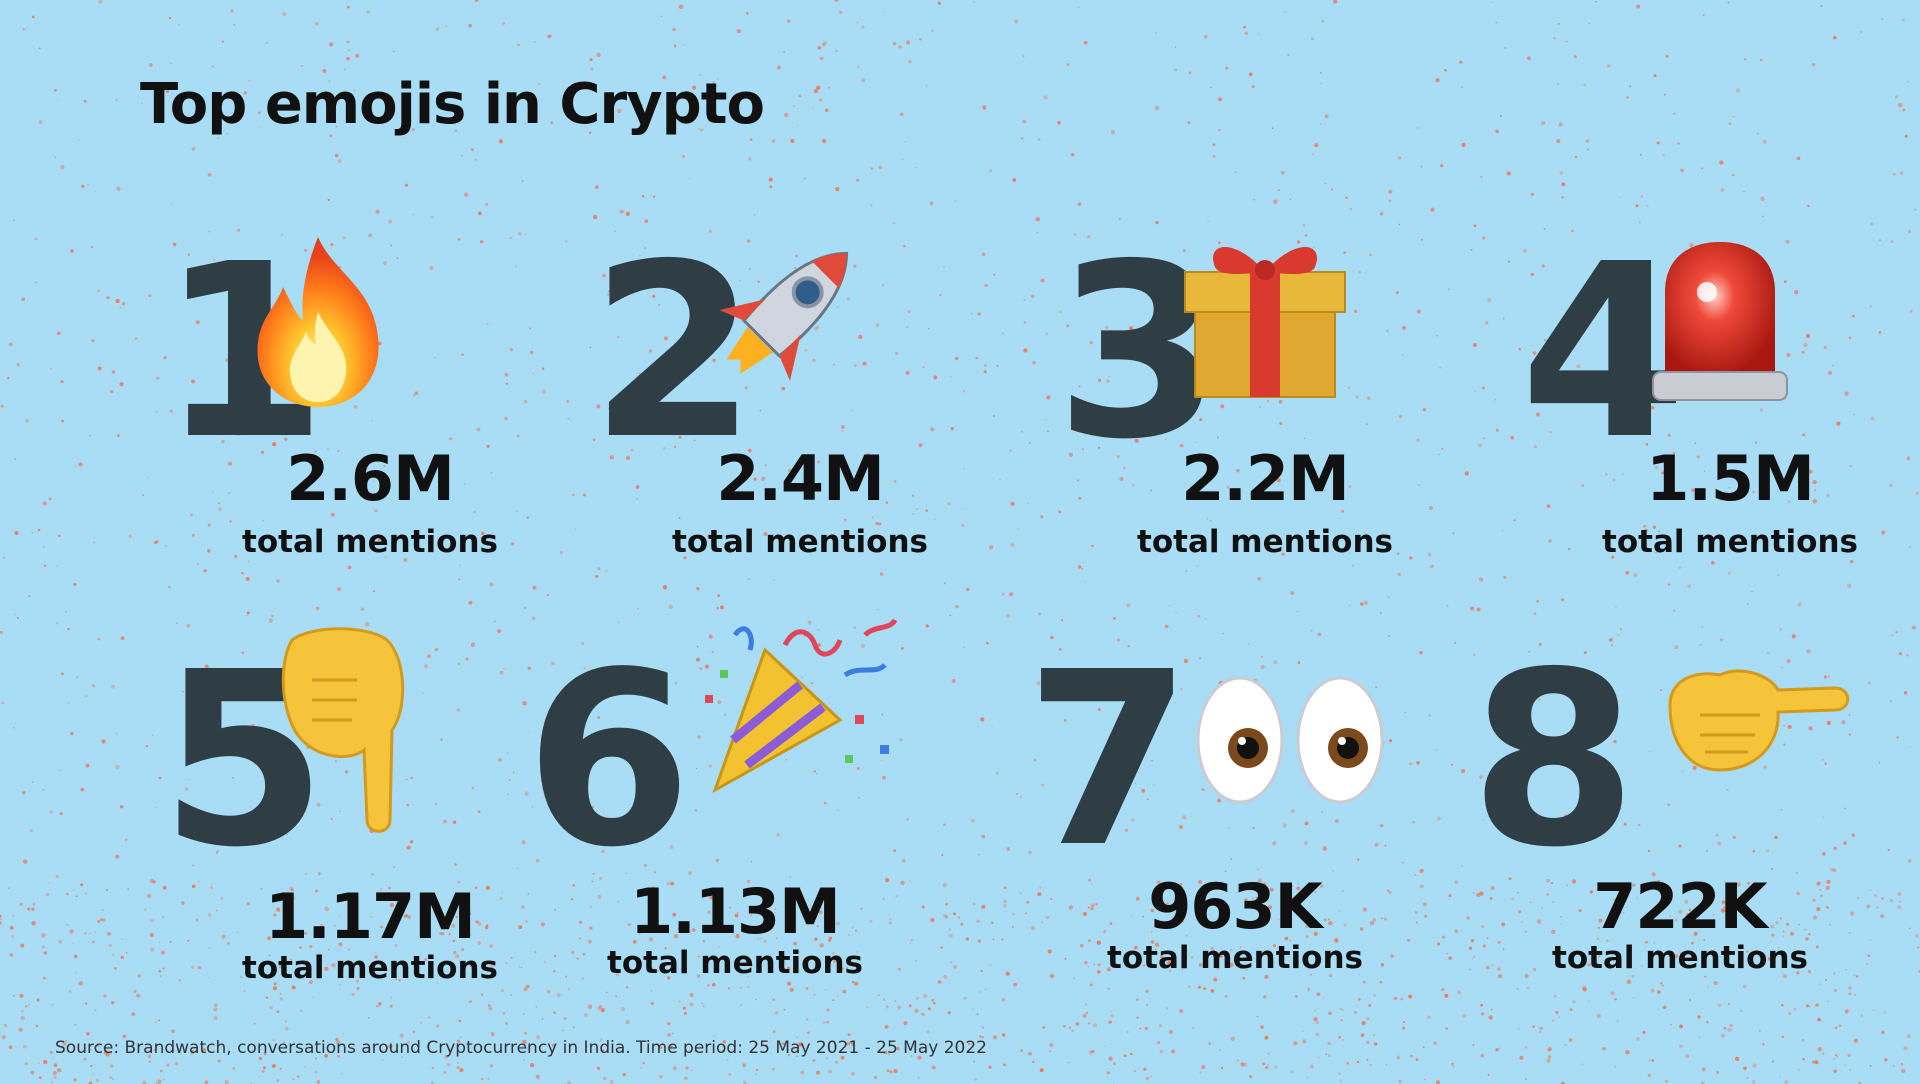 The height and width of the screenshot is (1084, 1920). What do you see at coordinates (1553, 760) in the screenshot?
I see `rank-number: 8` at bounding box center [1553, 760].